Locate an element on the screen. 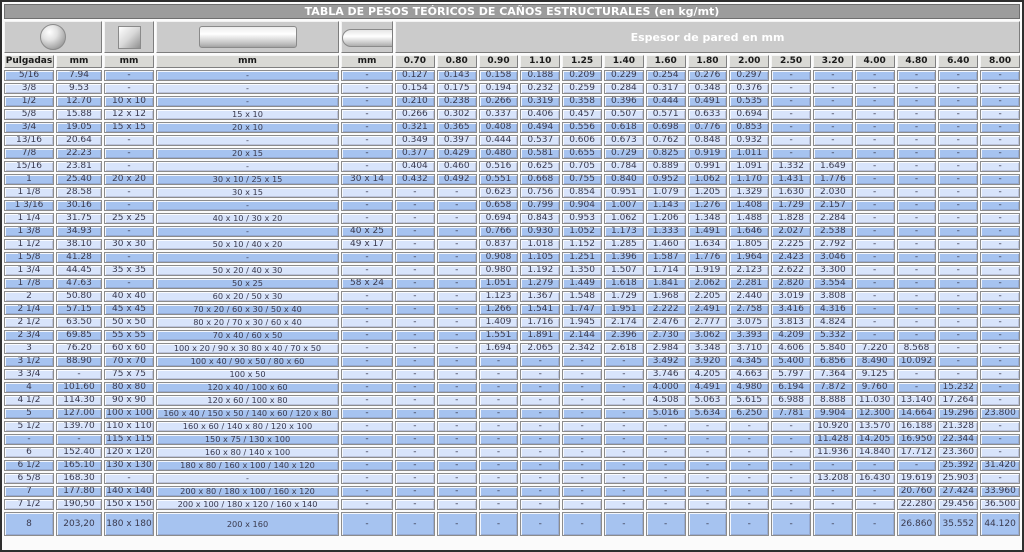 Image resolution: width=1024 pixels, height=552 pixels. cell-peso: 0.408 is located at coordinates (498, 127).